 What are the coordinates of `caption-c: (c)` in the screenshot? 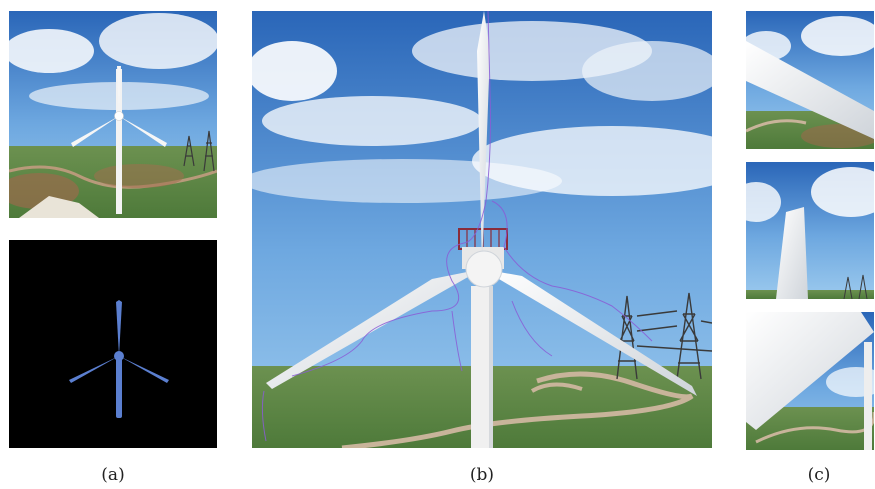 It's located at (819, 475).